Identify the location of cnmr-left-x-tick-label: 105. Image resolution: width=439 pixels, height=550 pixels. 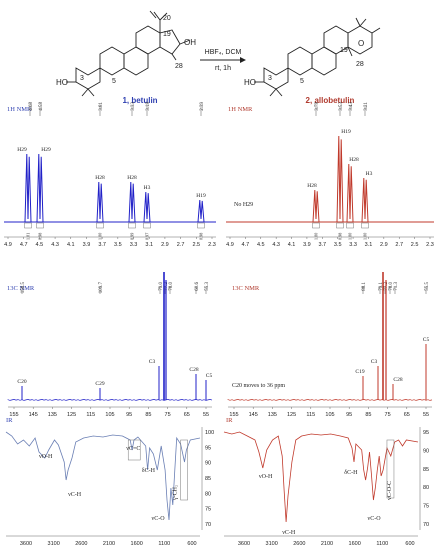
(109, 415).